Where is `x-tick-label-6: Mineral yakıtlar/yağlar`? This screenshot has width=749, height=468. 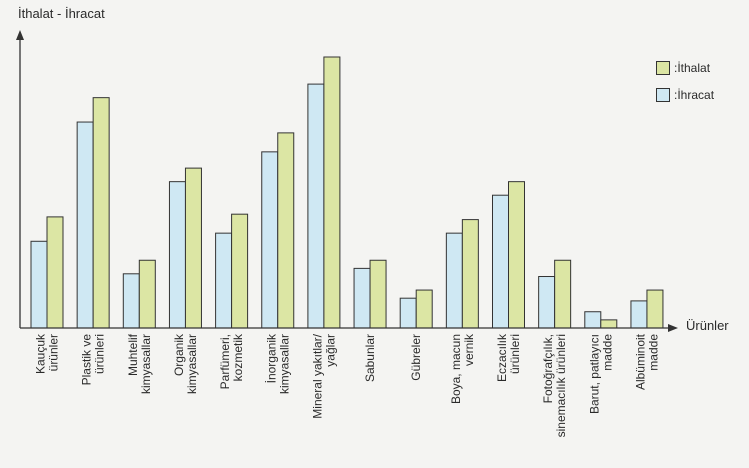
x-tick-label-6: Mineral yakıtlar/yağlar is located at coordinates (323, 375).